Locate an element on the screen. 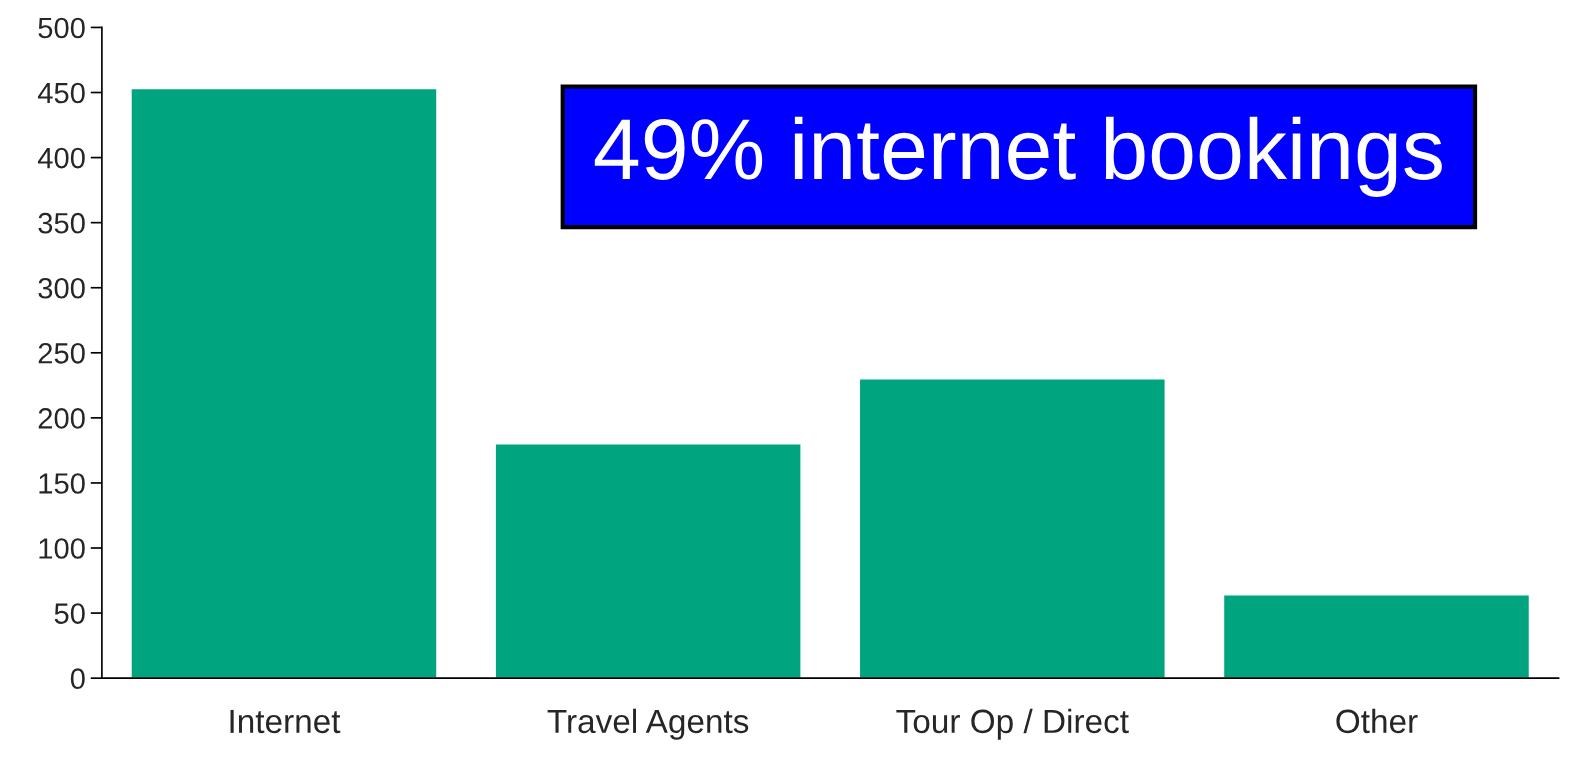  y-tick-label: 100 is located at coordinates (62, 548).